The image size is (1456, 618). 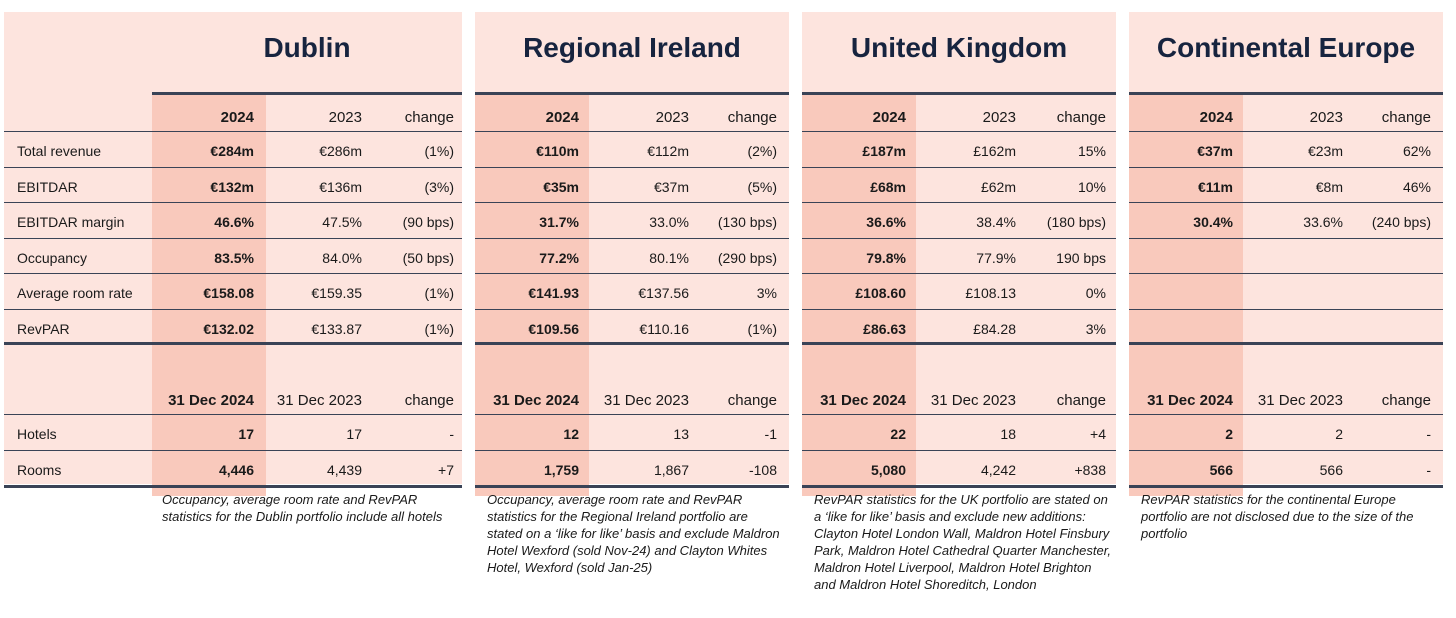 I want to click on value-2024: 36.6%, so click(x=886, y=222).